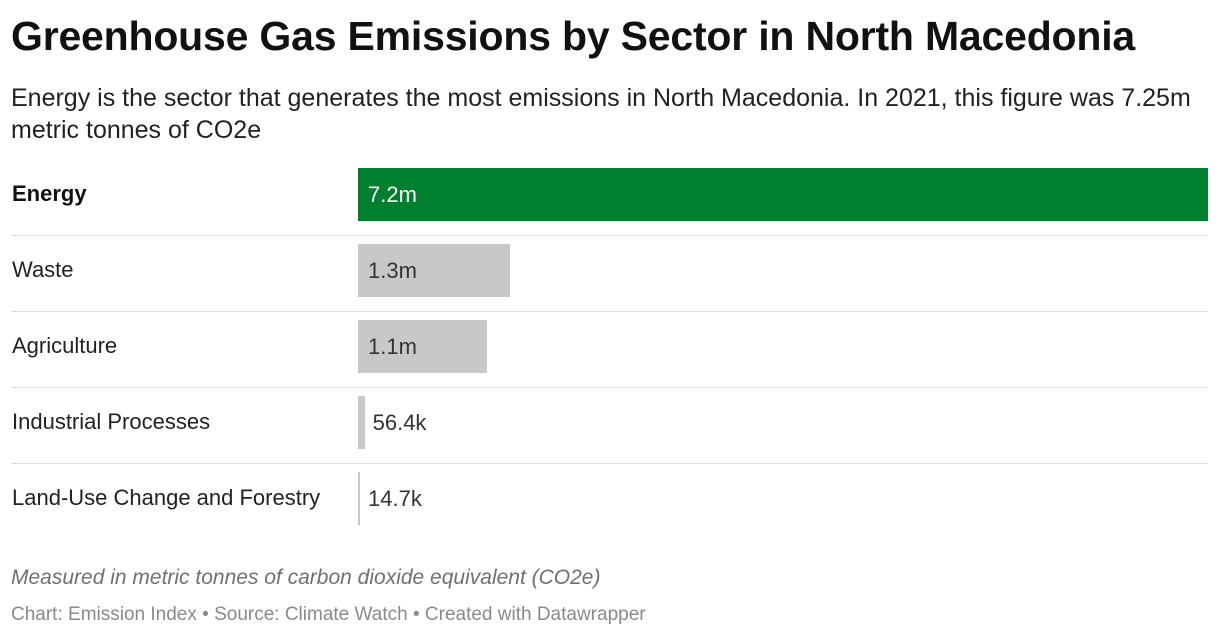 Image resolution: width=1220 pixels, height=640 pixels. Describe the element at coordinates (111, 421) in the screenshot. I see `category-label: Industrial Processes` at that location.